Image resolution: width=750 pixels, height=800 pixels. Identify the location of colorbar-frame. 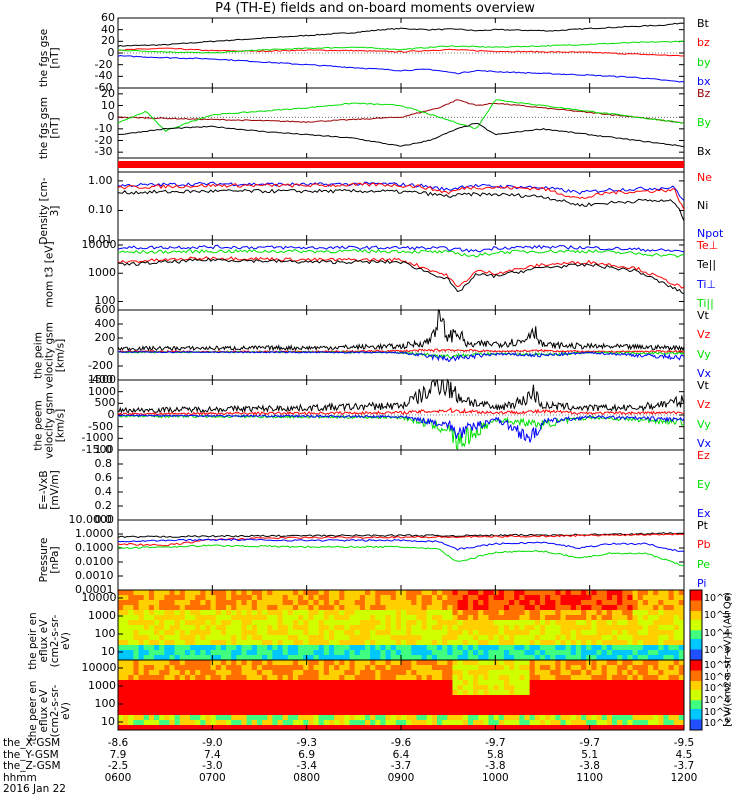
(696, 695).